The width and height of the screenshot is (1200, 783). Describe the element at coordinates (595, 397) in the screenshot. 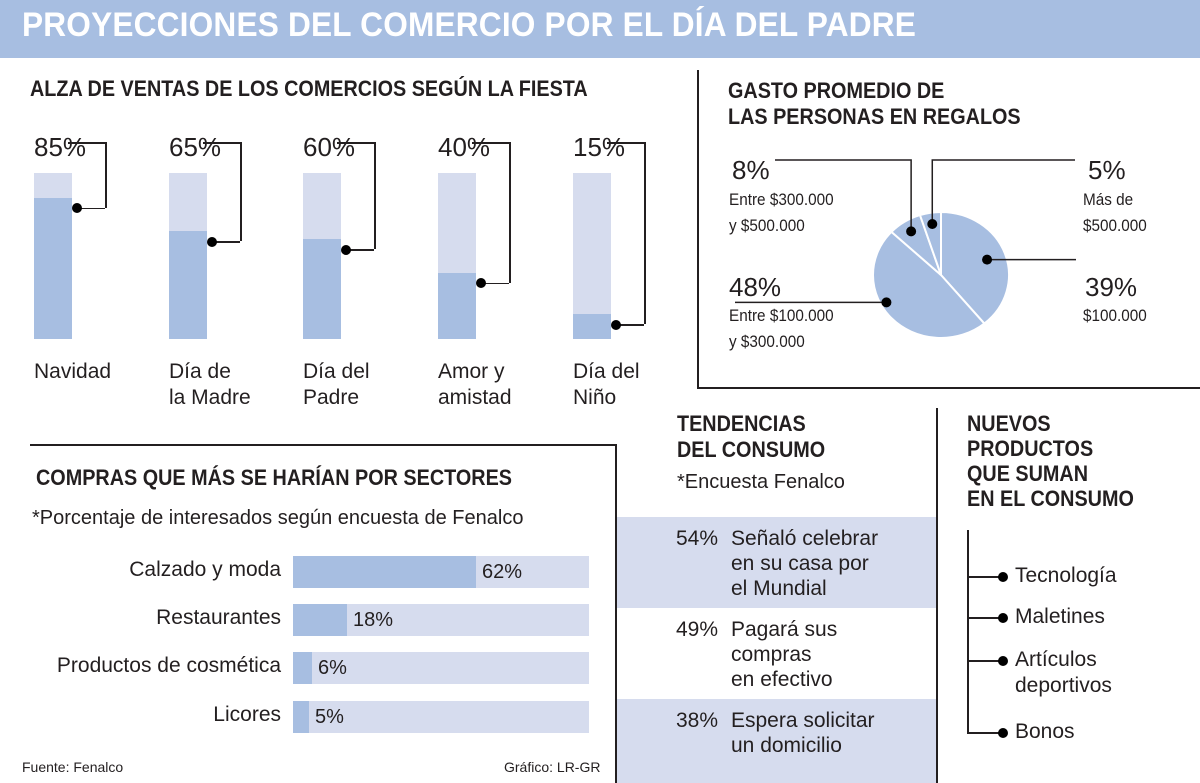

I see `category-label: Niño` at that location.